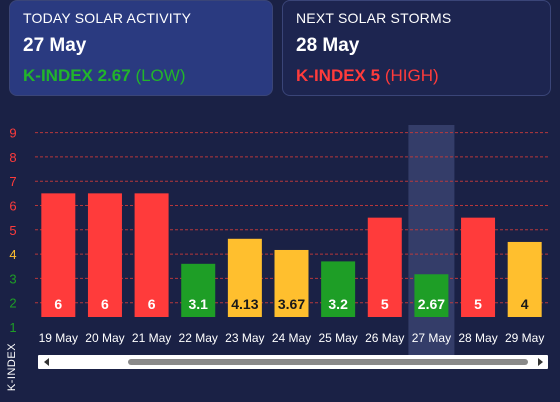 The height and width of the screenshot is (402, 560). Describe the element at coordinates (12, 303) in the screenshot. I see `y-tick-label: 2` at that location.